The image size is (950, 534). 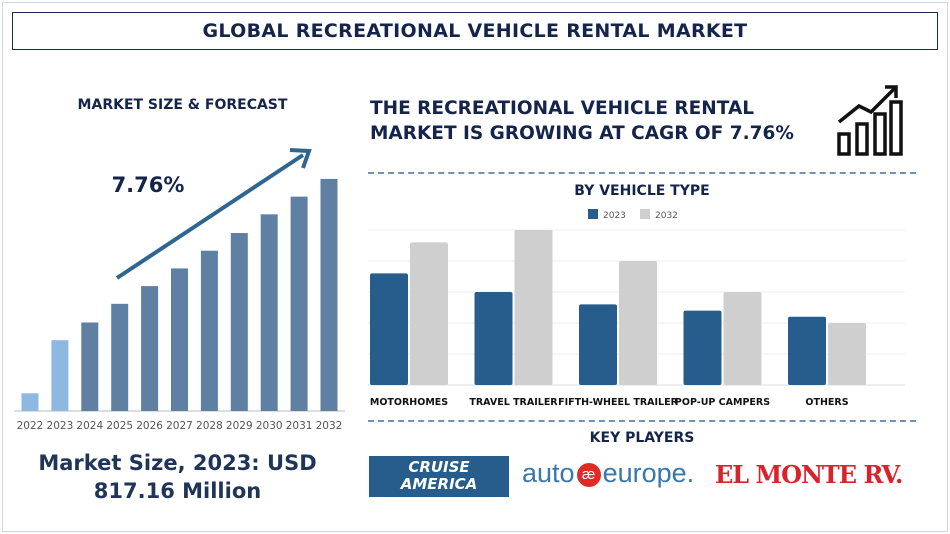 I want to click on key-players-title: KEY PLAYERS, so click(x=642, y=438).